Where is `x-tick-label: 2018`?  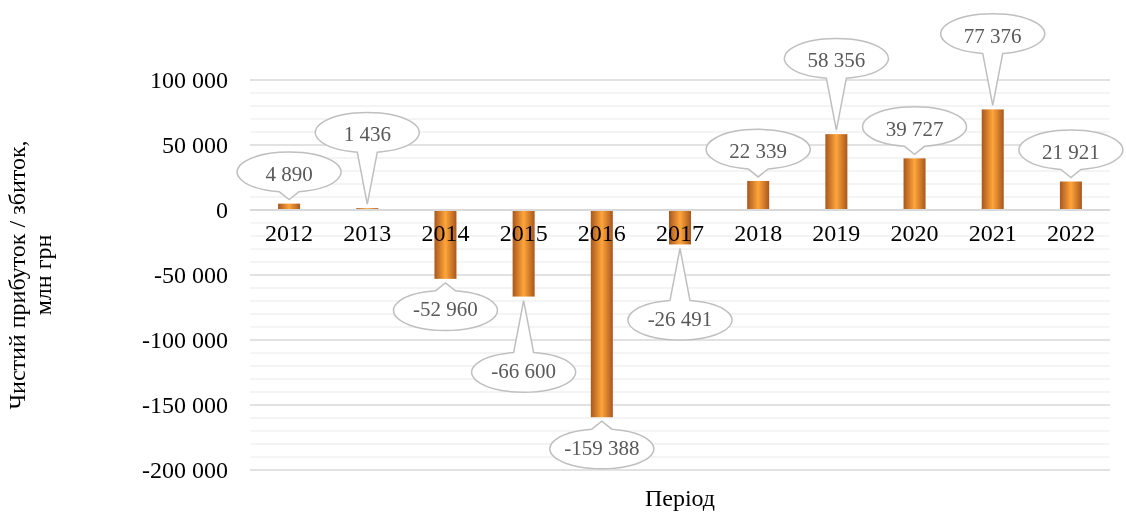 x-tick-label: 2018 is located at coordinates (758, 233).